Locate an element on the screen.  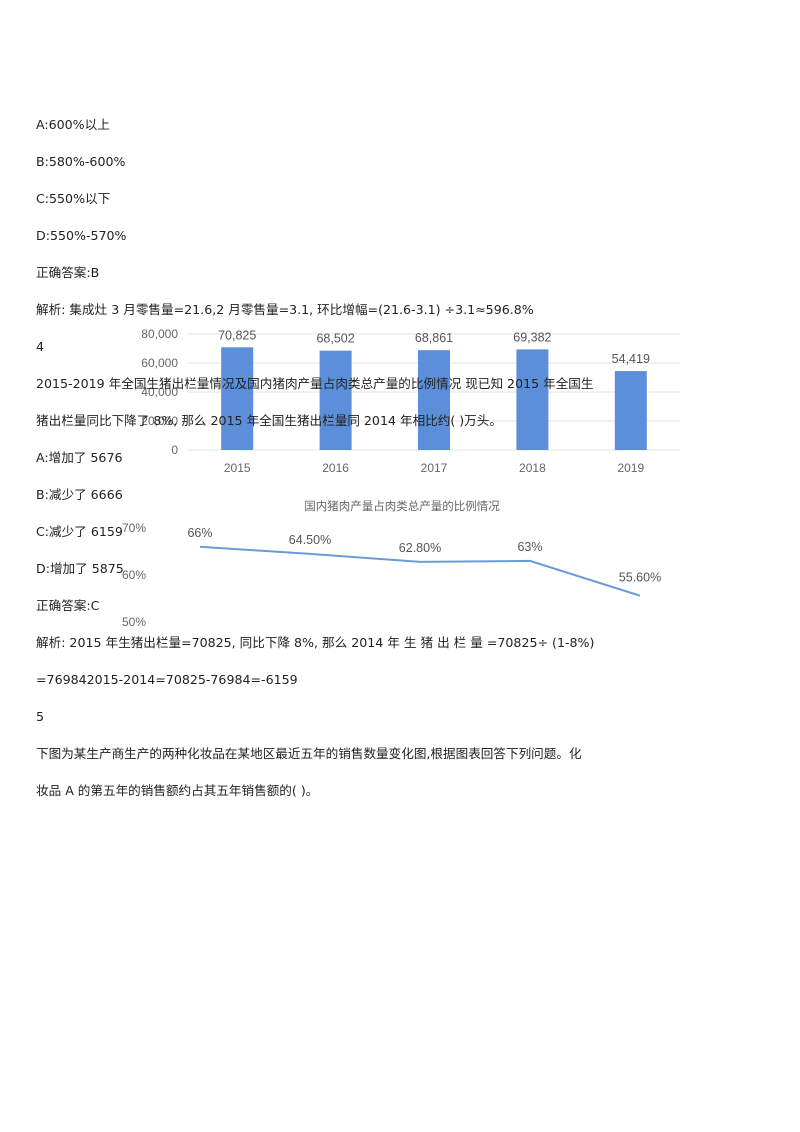
bar-data-label: 69,382 is located at coordinates (532, 337).